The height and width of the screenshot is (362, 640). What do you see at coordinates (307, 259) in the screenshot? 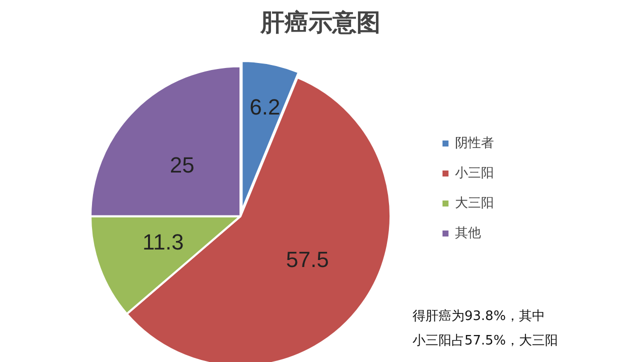
I see `data-label: 57.5` at bounding box center [307, 259].